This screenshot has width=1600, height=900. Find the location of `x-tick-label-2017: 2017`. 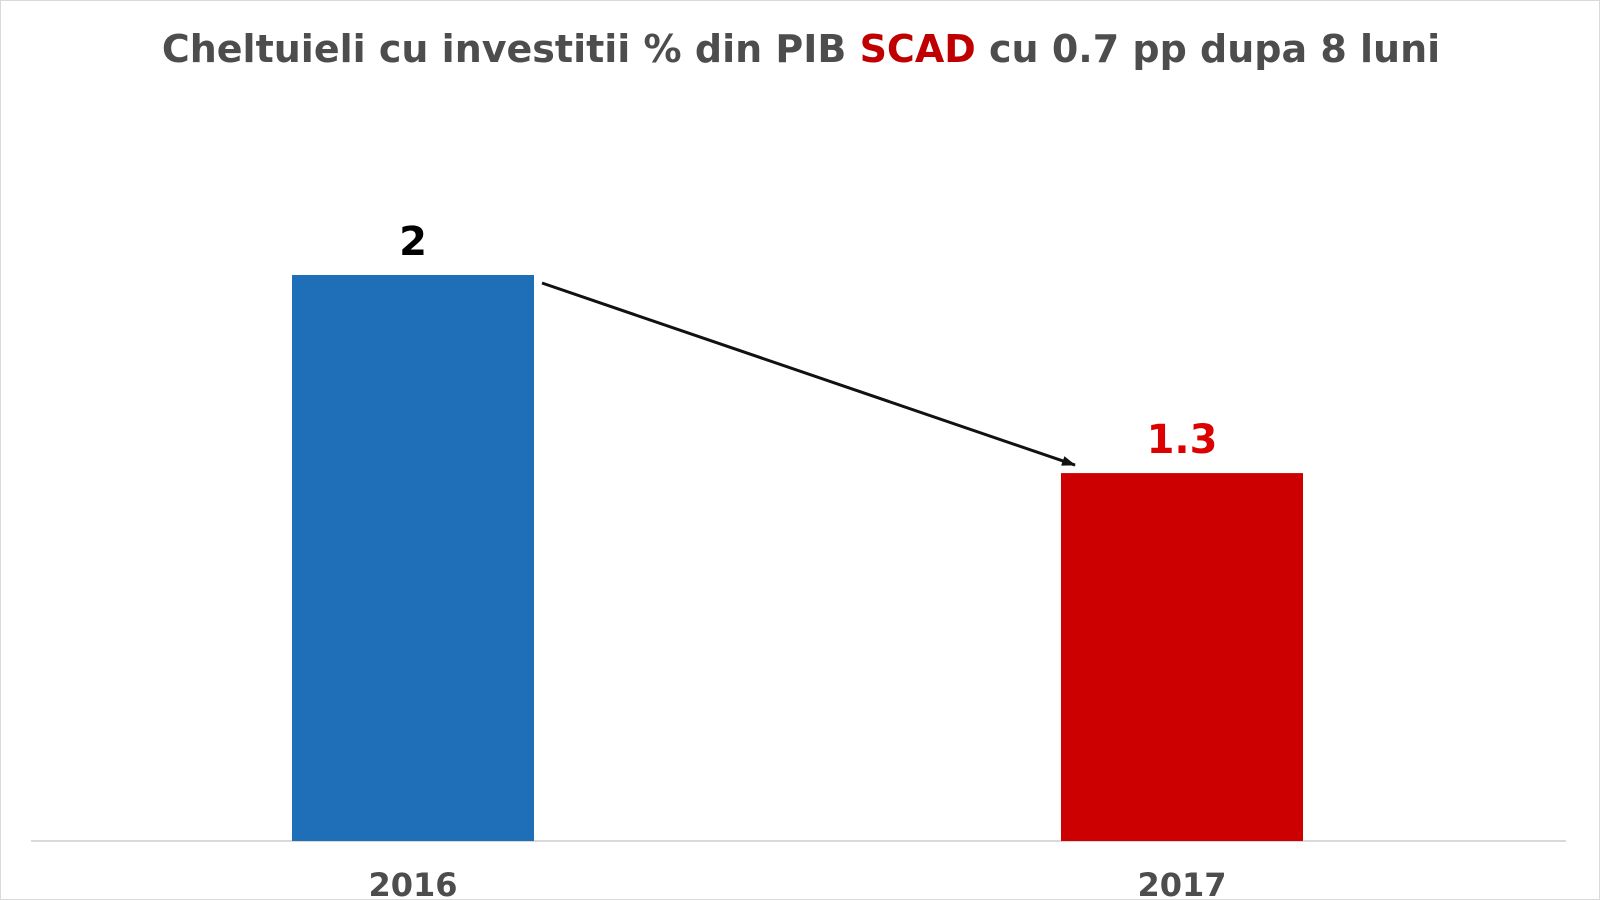

x-tick-label-2017: 2017 is located at coordinates (1181, 882).